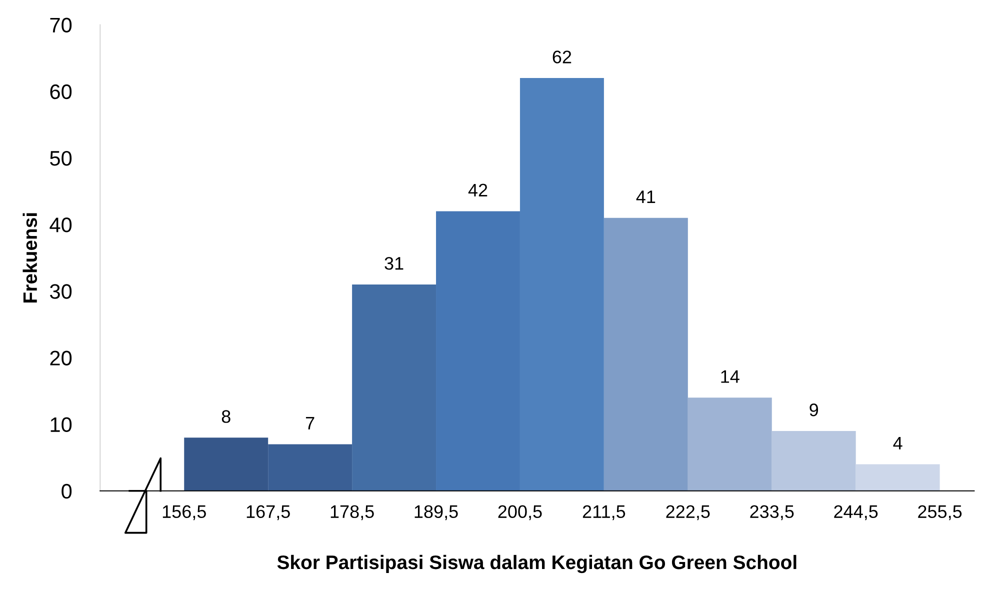 The image size is (982, 590). What do you see at coordinates (814, 409) in the screenshot?
I see `data-label: 9` at bounding box center [814, 409].